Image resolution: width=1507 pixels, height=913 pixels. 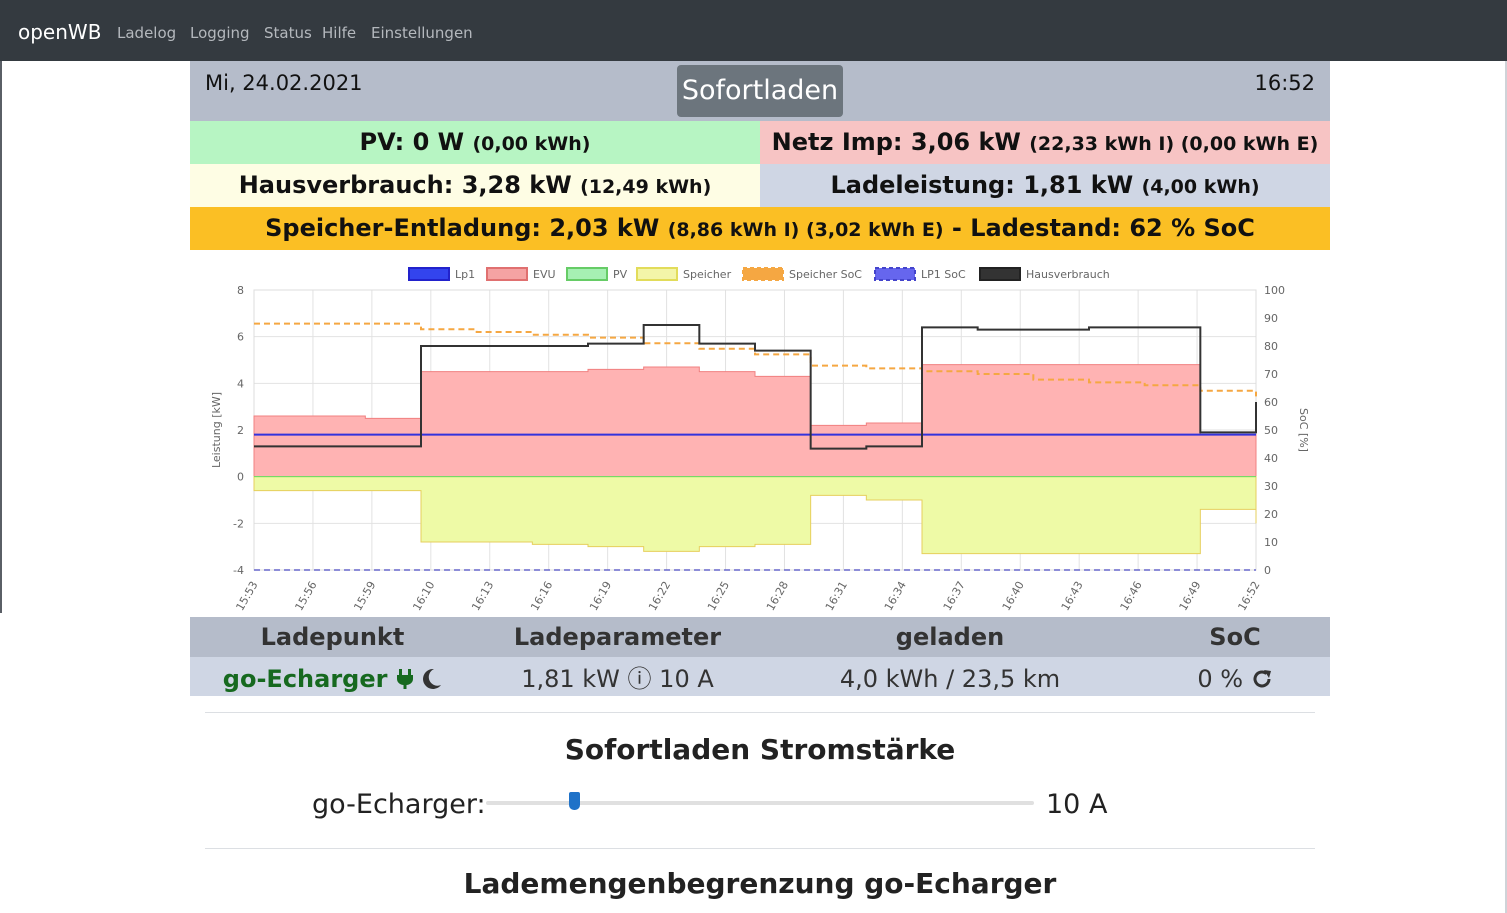 I want to click on y2-tick-label: 90, so click(x=1271, y=318).